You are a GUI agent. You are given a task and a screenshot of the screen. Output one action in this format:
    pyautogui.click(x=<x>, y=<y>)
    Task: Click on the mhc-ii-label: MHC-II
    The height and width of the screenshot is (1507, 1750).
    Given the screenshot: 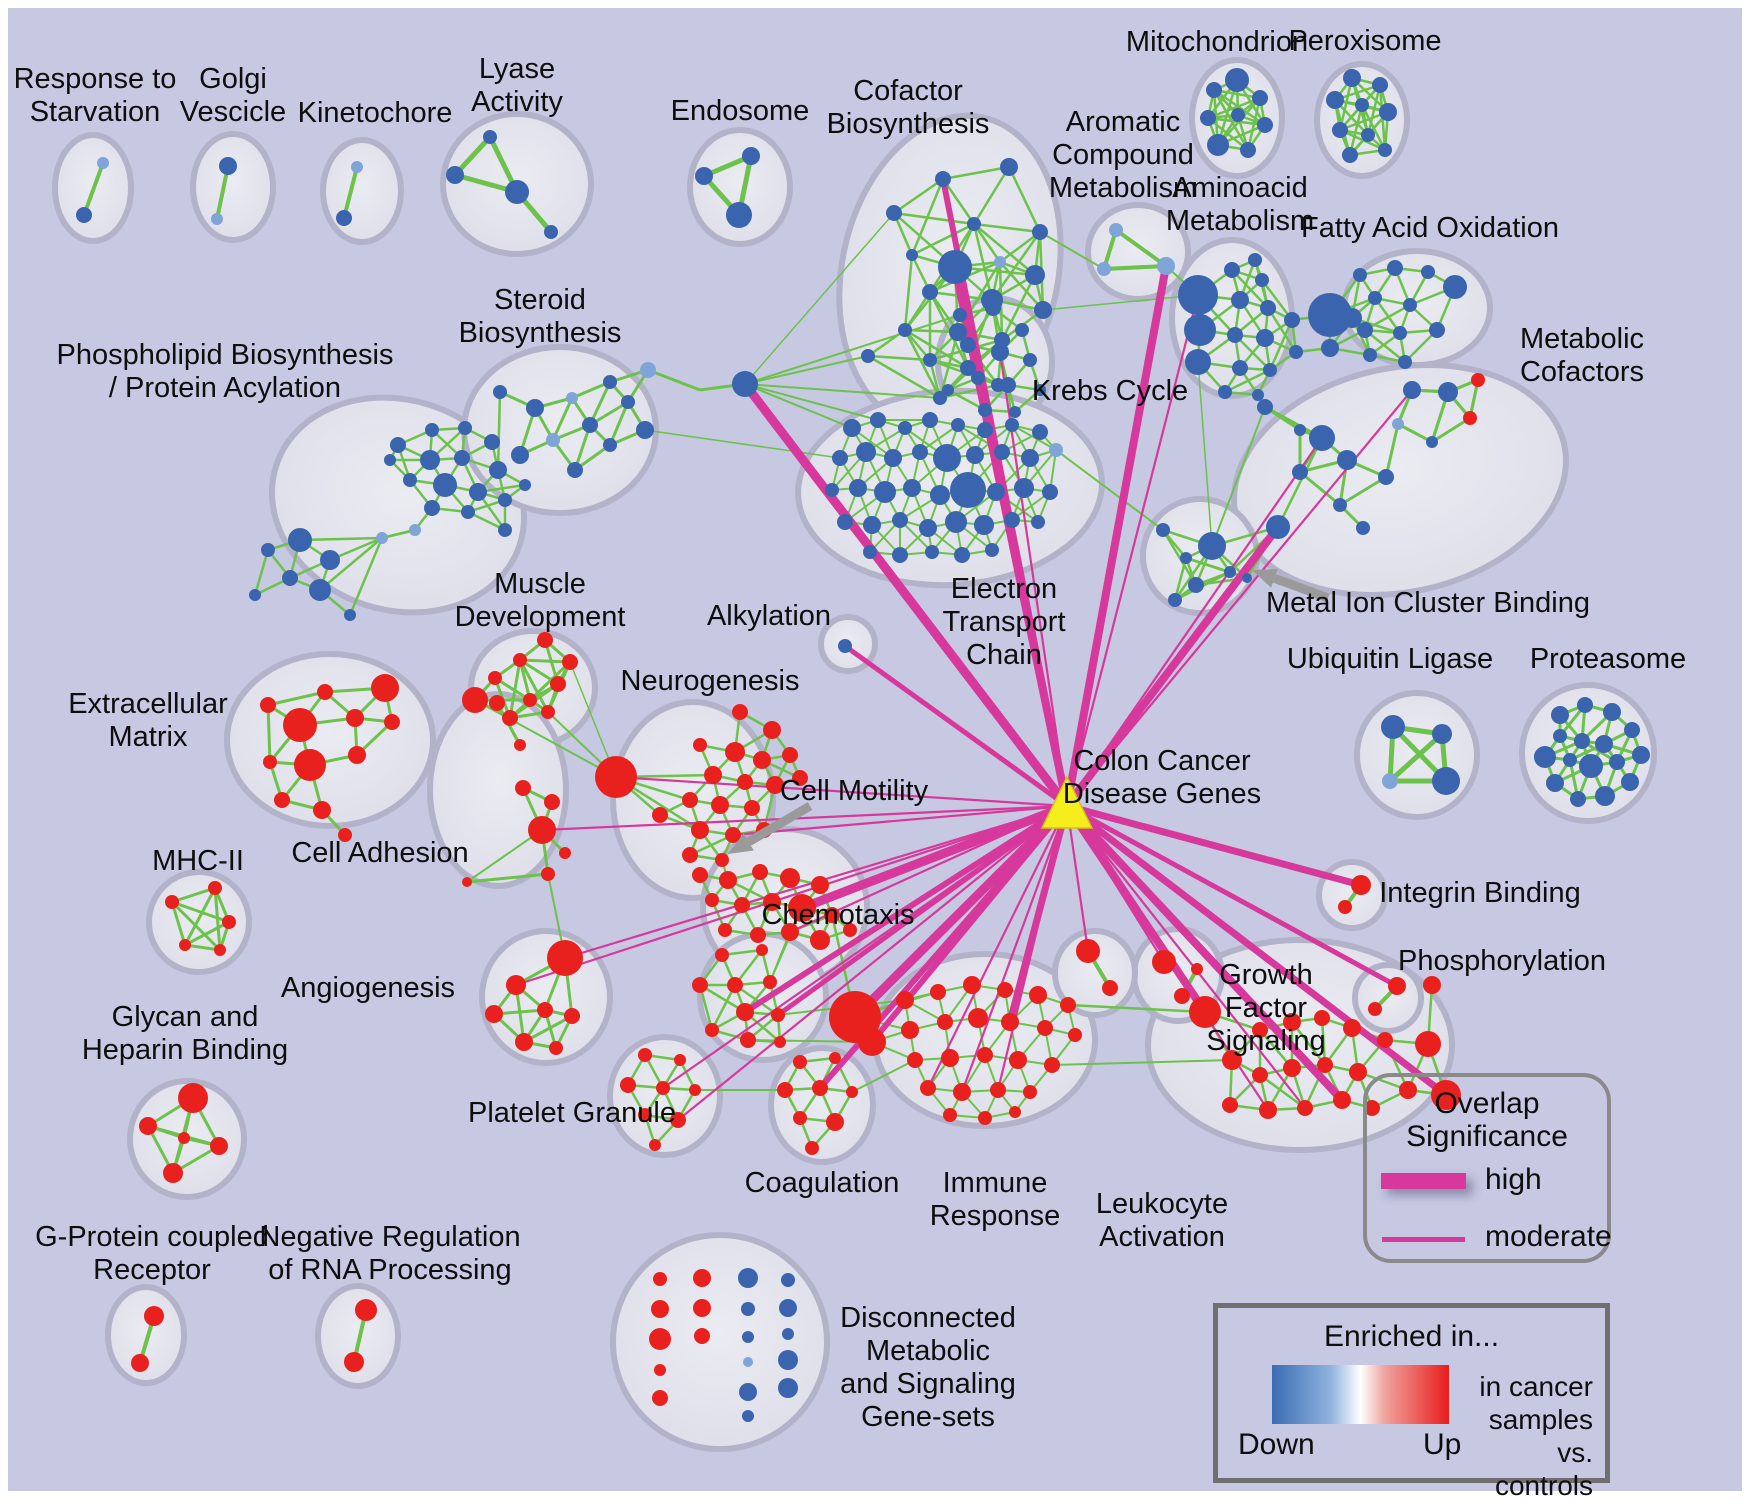 What is the action you would take?
    pyautogui.click(x=198, y=861)
    